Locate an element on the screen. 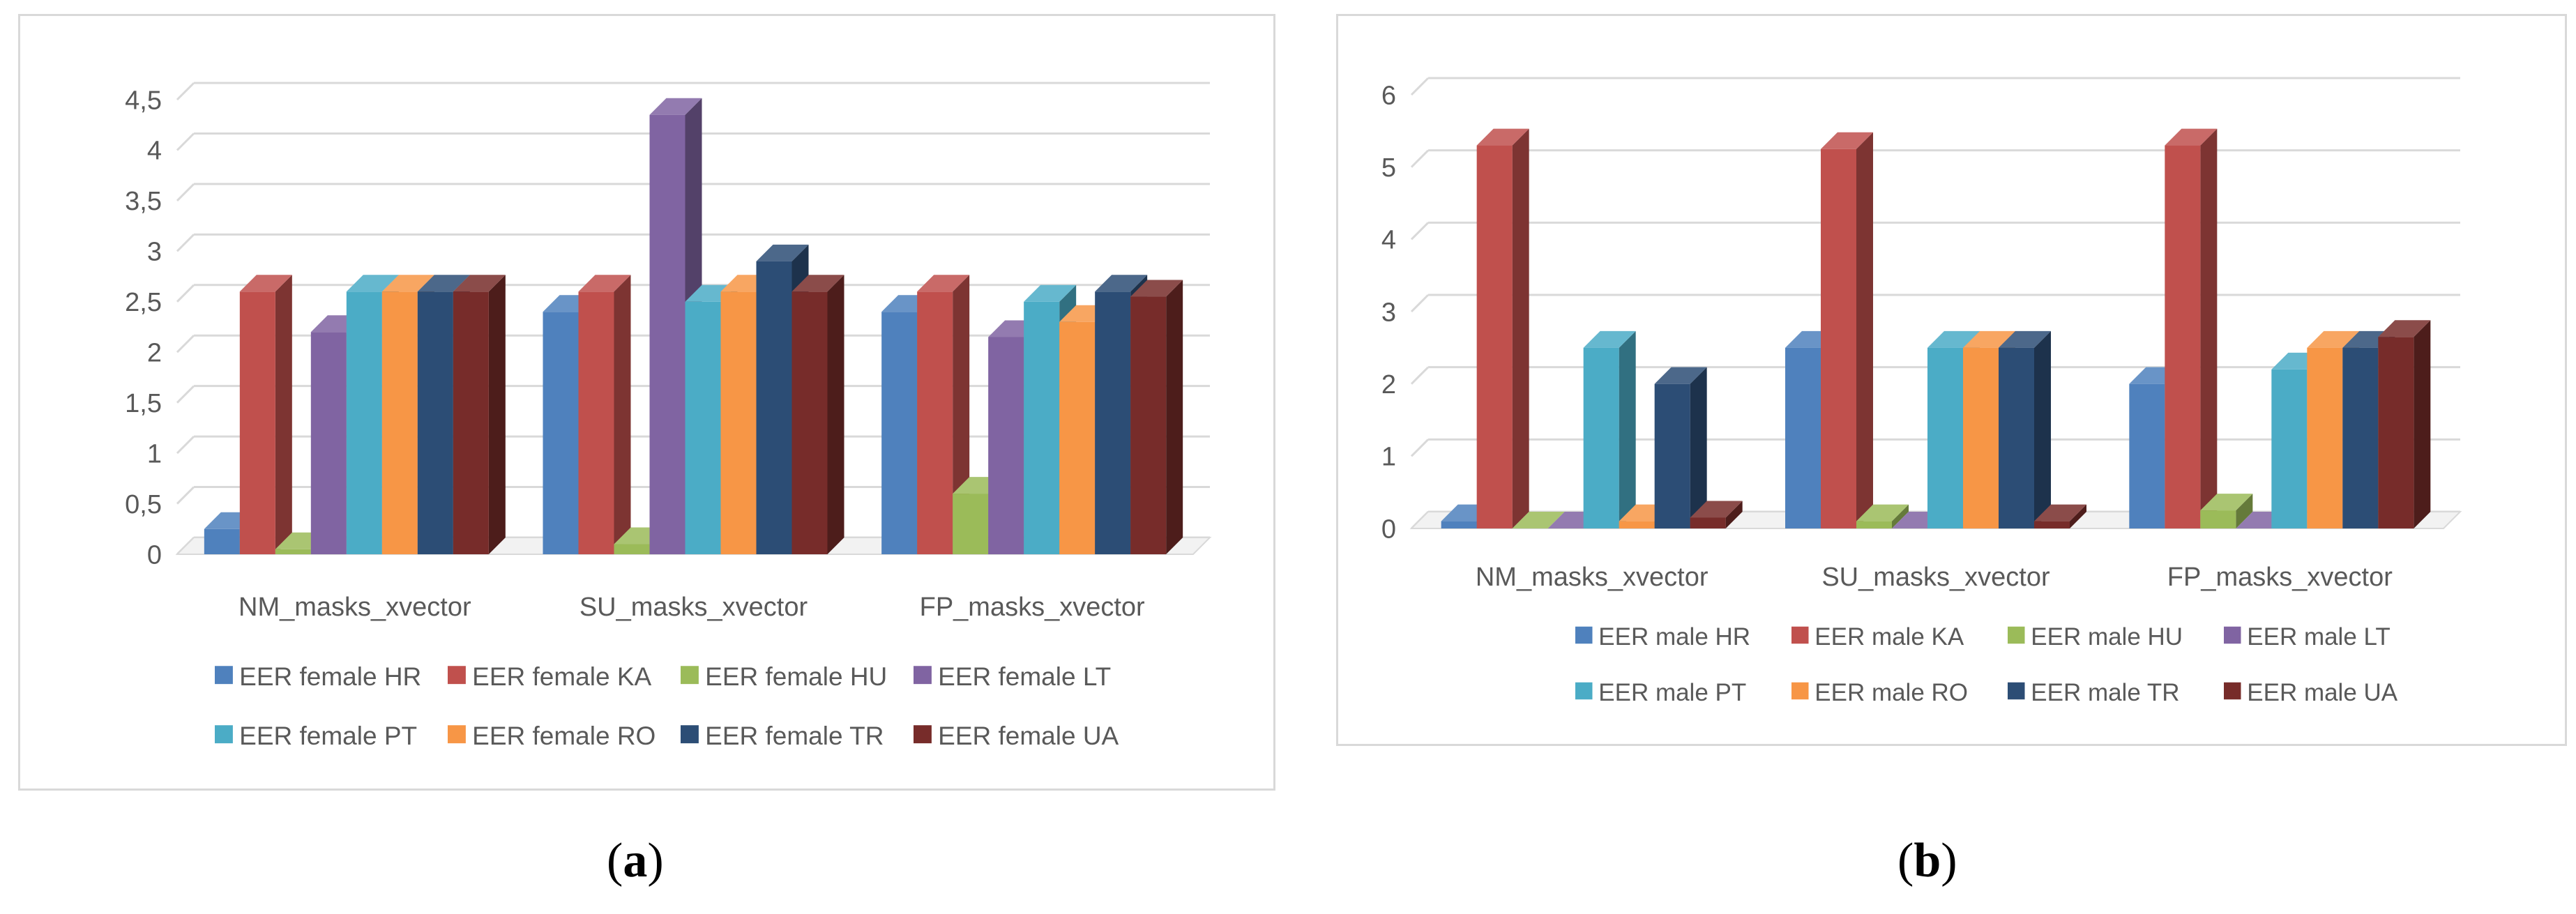 This screenshot has width=2576, height=914. legend-item: EER female PT is located at coordinates (316, 736).